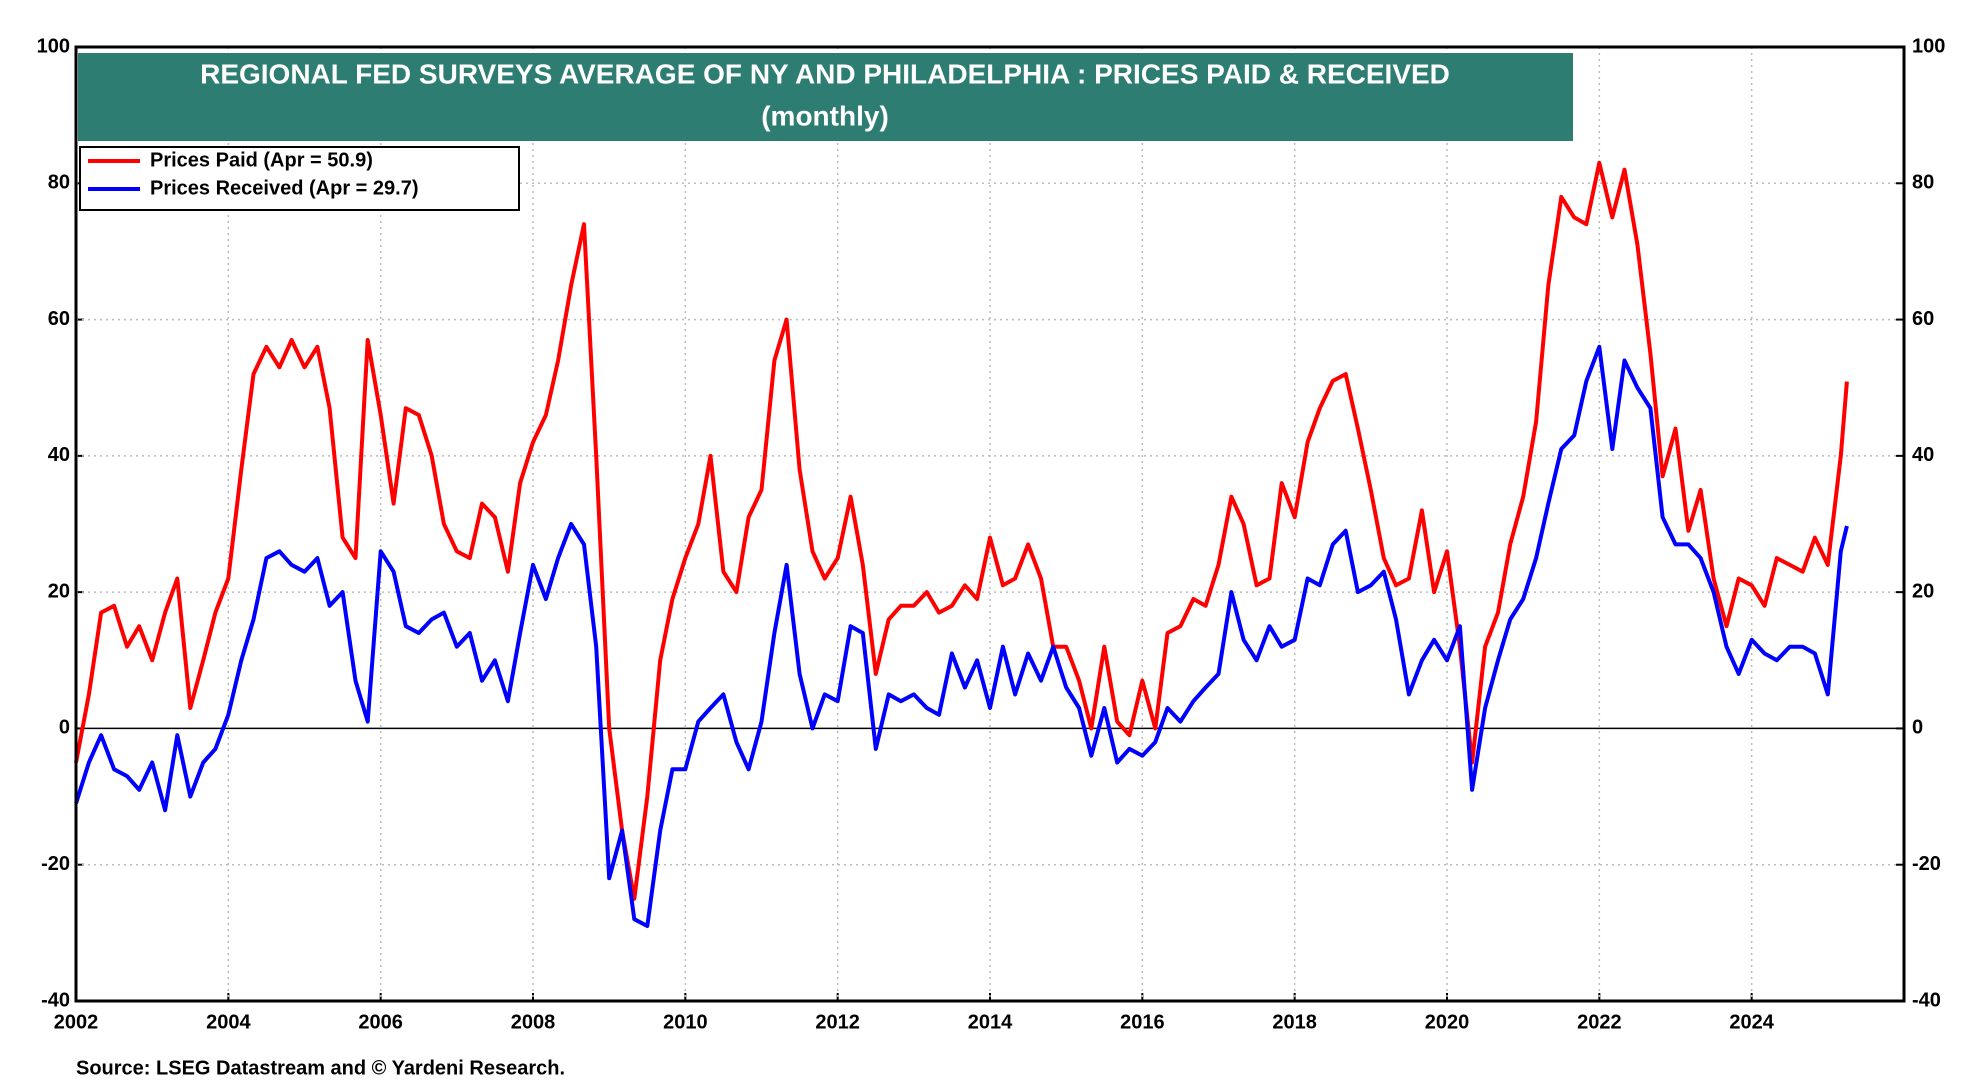 The image size is (1980, 1090). What do you see at coordinates (1447, 1022) in the screenshot?
I see `x-tick-label: 2020` at bounding box center [1447, 1022].